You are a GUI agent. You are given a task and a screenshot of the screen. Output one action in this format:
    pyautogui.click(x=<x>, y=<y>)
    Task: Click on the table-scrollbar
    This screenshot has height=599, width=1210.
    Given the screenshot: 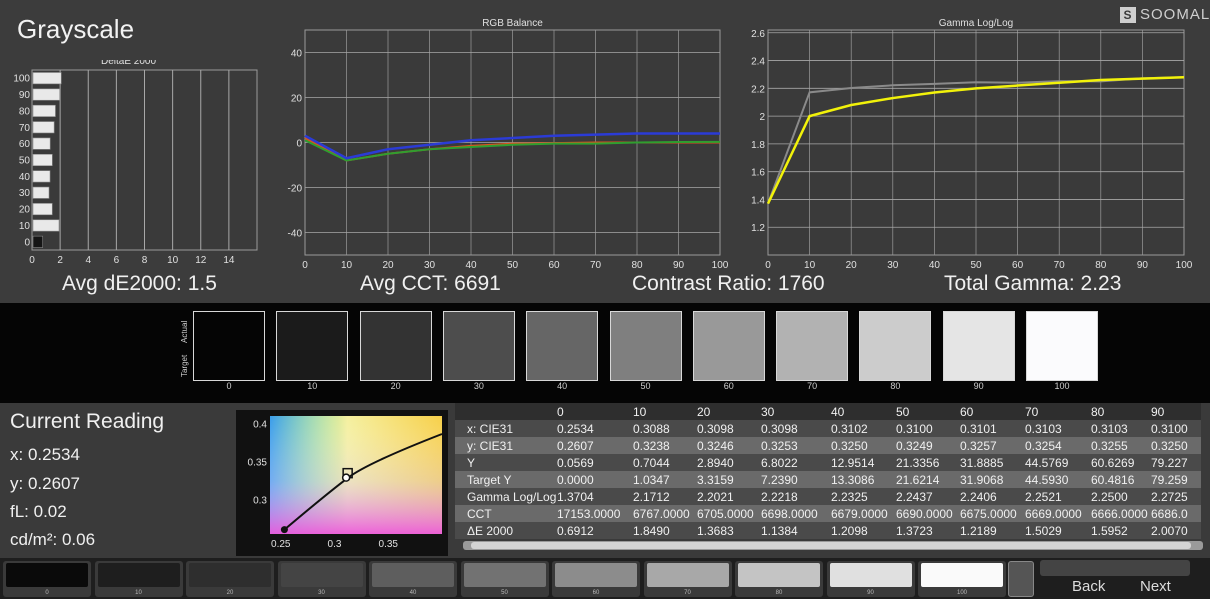 What is the action you would take?
    pyautogui.click(x=833, y=545)
    